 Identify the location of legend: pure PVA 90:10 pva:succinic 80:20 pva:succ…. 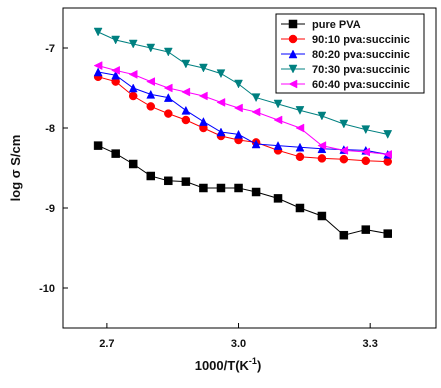
(350, 53).